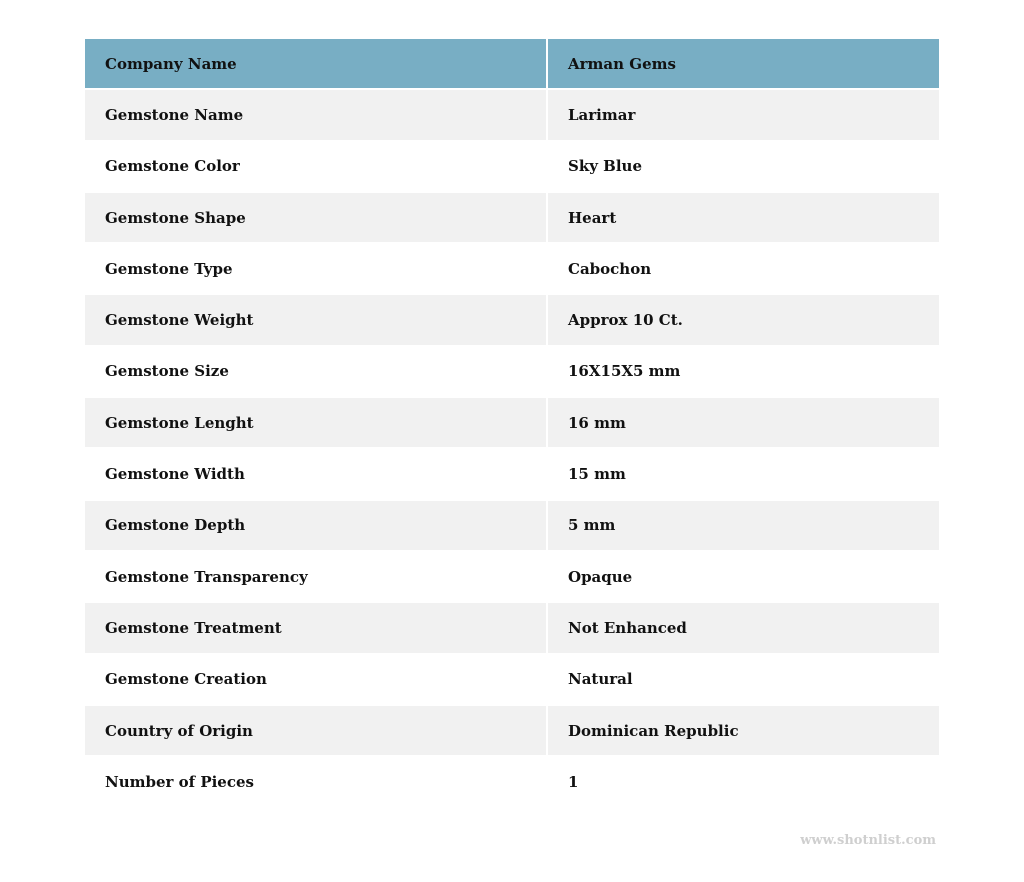 Image resolution: width=1024 pixels, height=882 pixels. Describe the element at coordinates (743, 269) in the screenshot. I see `row-value: Cabochon` at that location.